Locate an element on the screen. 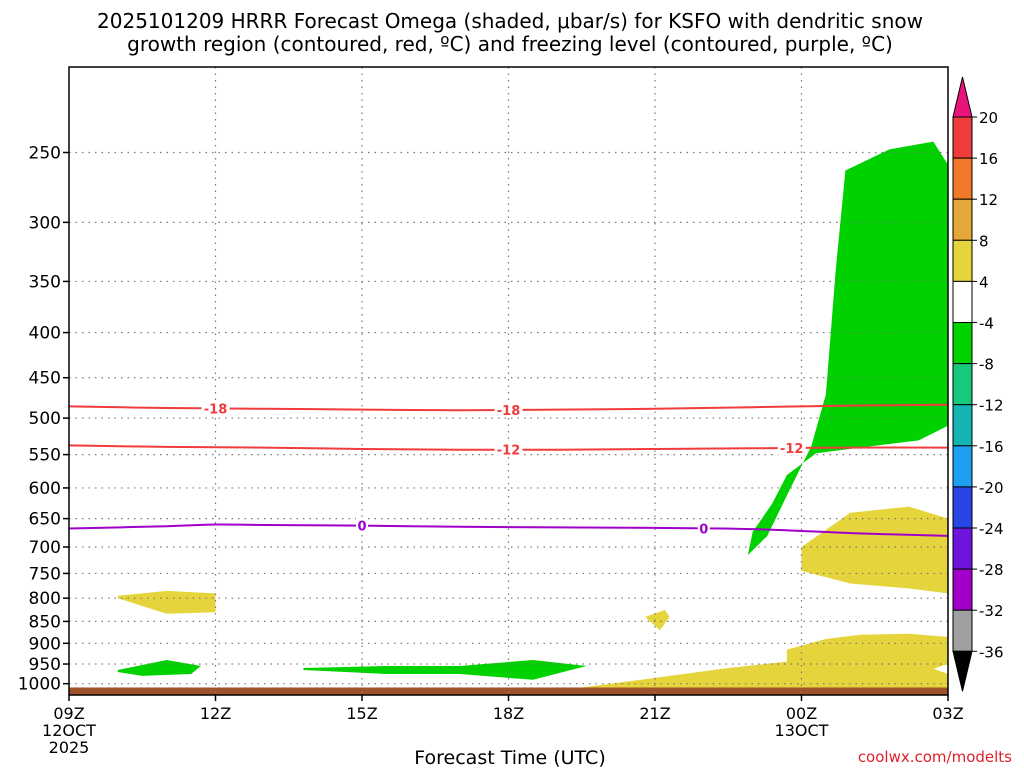 This screenshot has height=768, width=1024. y-tick-label-250: 250 is located at coordinates (45, 153).